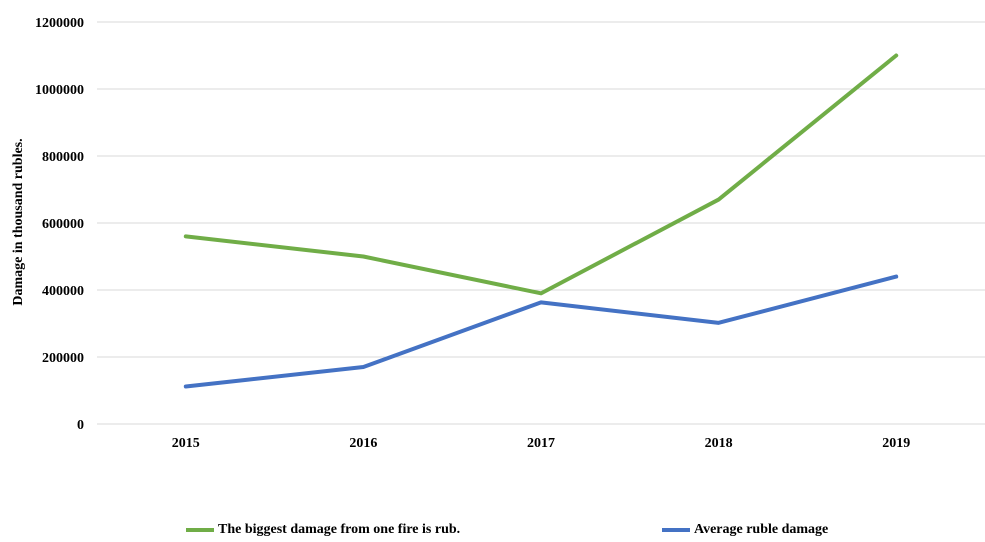  Describe the element at coordinates (363, 443) in the screenshot. I see `x-tick-label: 2016` at that location.